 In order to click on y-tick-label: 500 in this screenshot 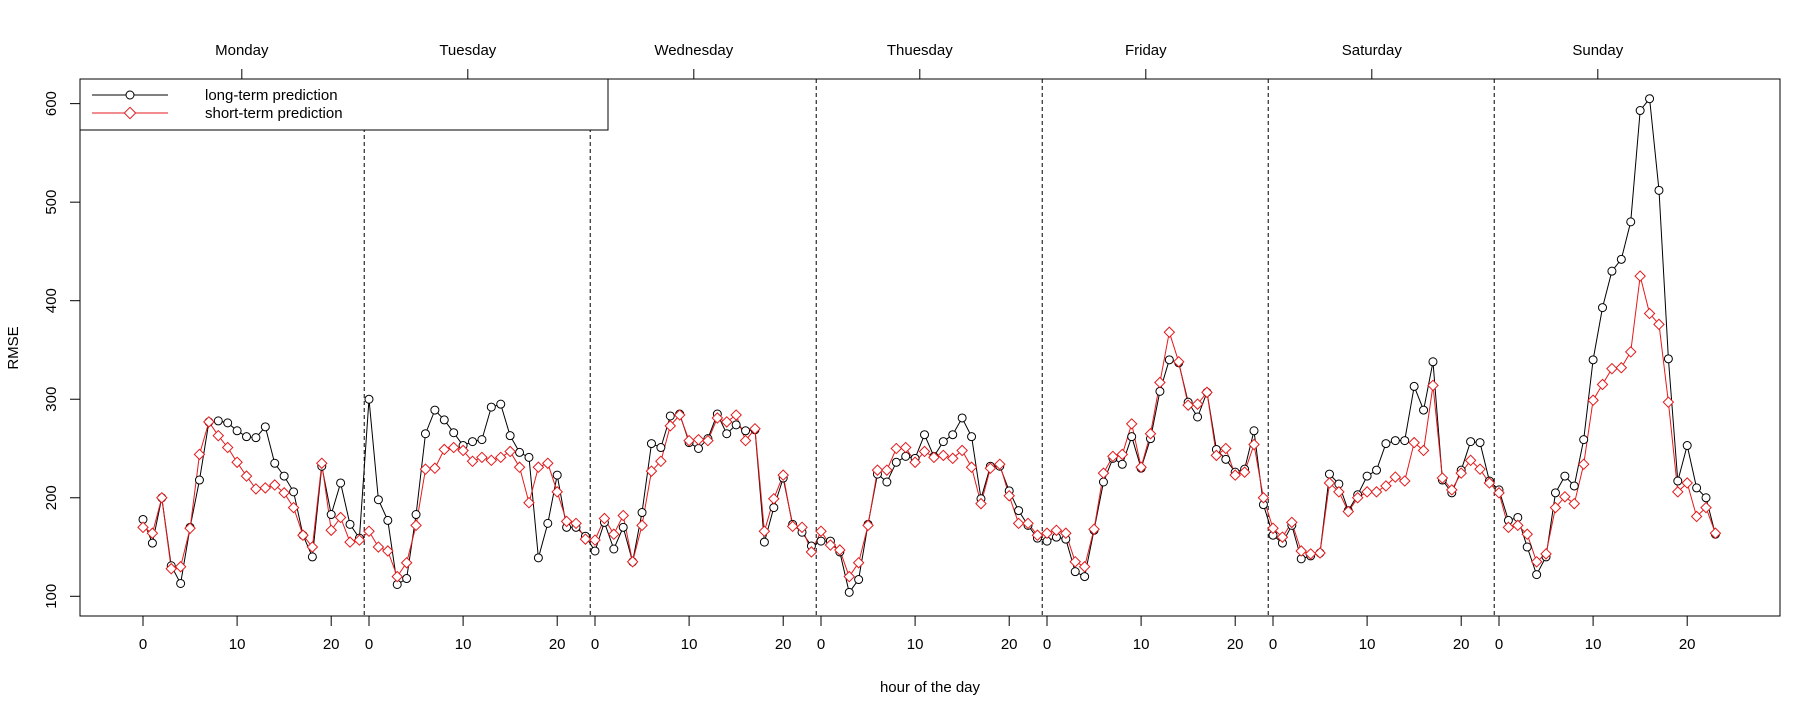, I will do `click(51, 202)`.